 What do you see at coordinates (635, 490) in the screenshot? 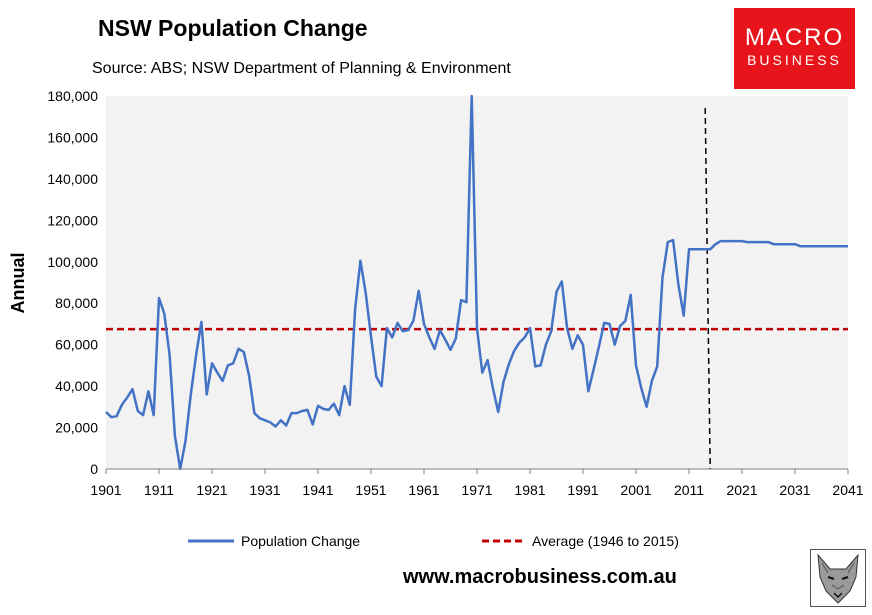
I see `x-tick-label: 2001` at bounding box center [635, 490].